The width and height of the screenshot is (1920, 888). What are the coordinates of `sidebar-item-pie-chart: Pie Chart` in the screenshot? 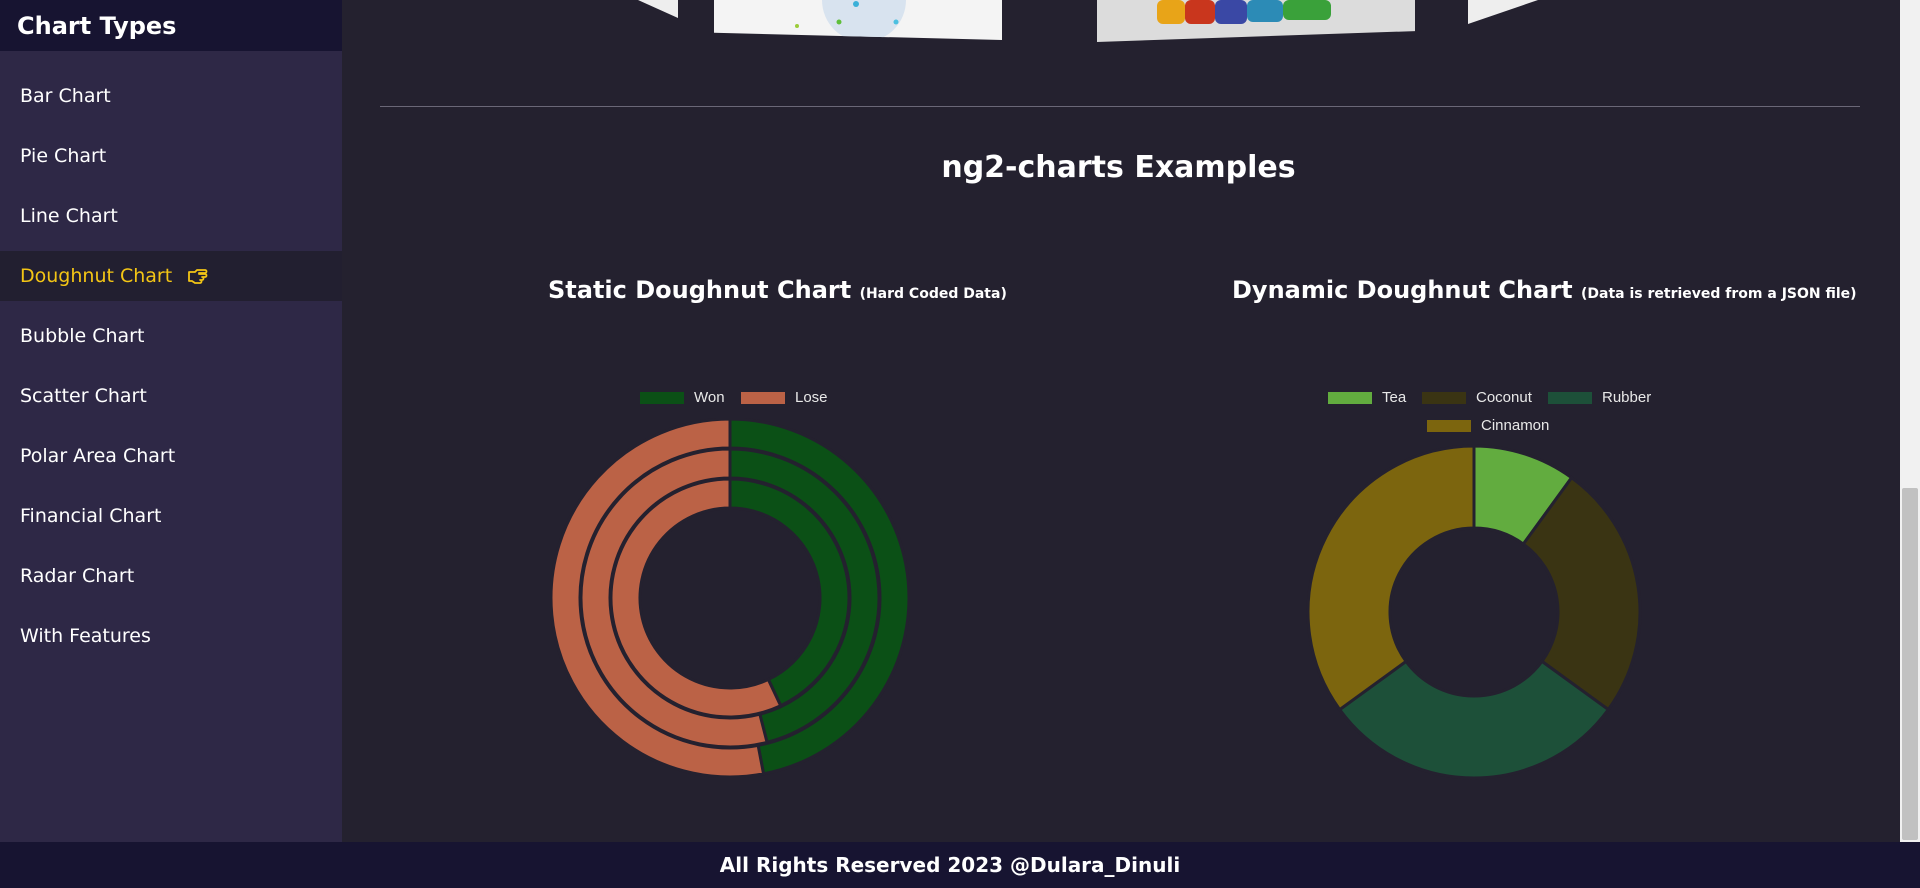 It's located at (171, 156).